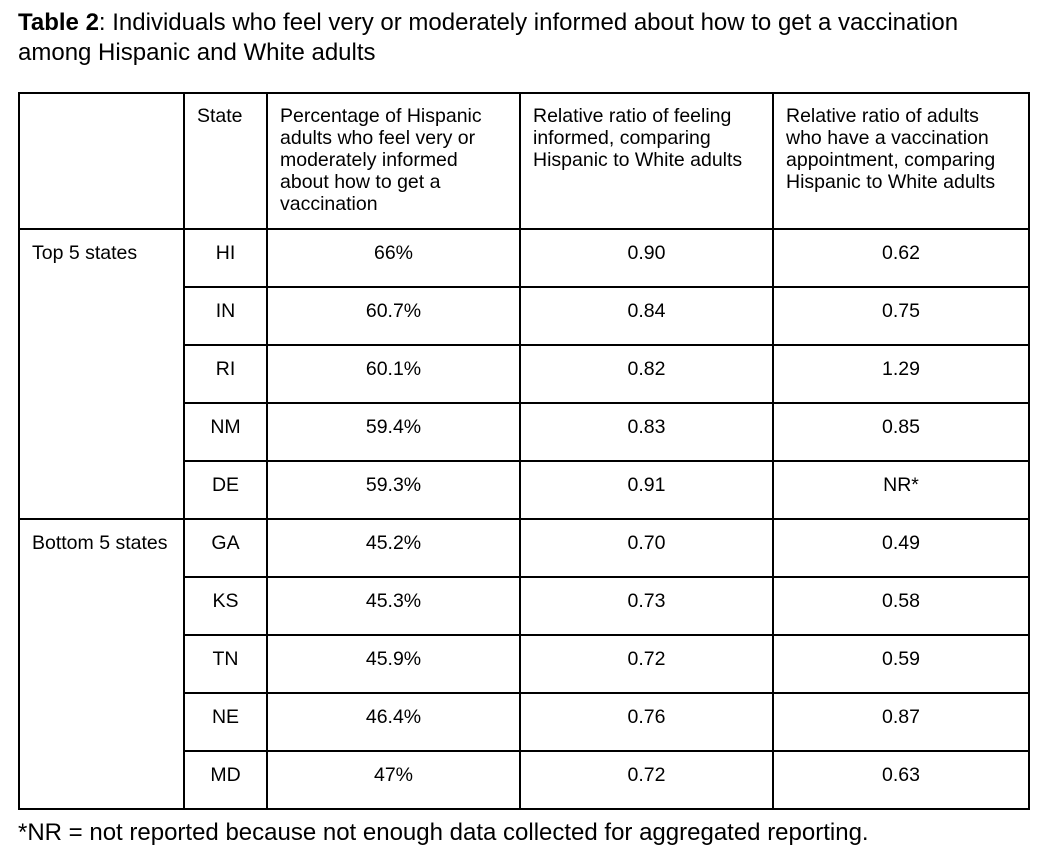 Image resolution: width=1063 pixels, height=864 pixels. What do you see at coordinates (901, 664) in the screenshot?
I see `ratio-appointment-cell: 0.59` at bounding box center [901, 664].